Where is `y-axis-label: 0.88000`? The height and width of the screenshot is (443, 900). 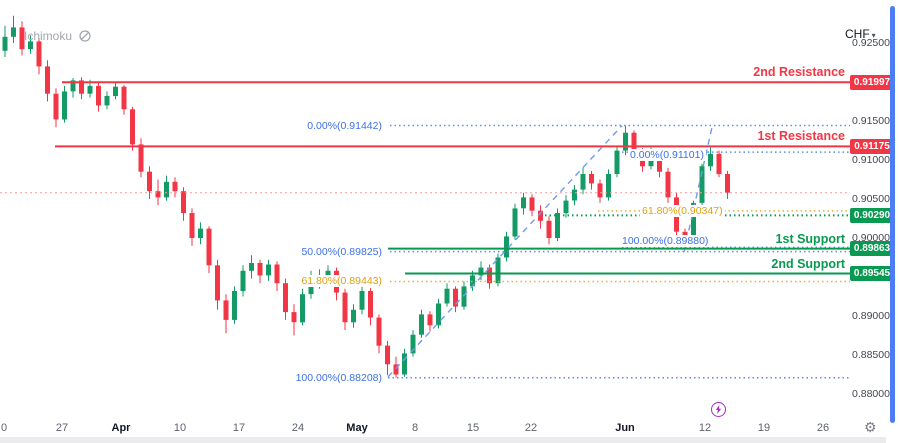
y-axis-label: 0.88000 is located at coordinates (871, 394).